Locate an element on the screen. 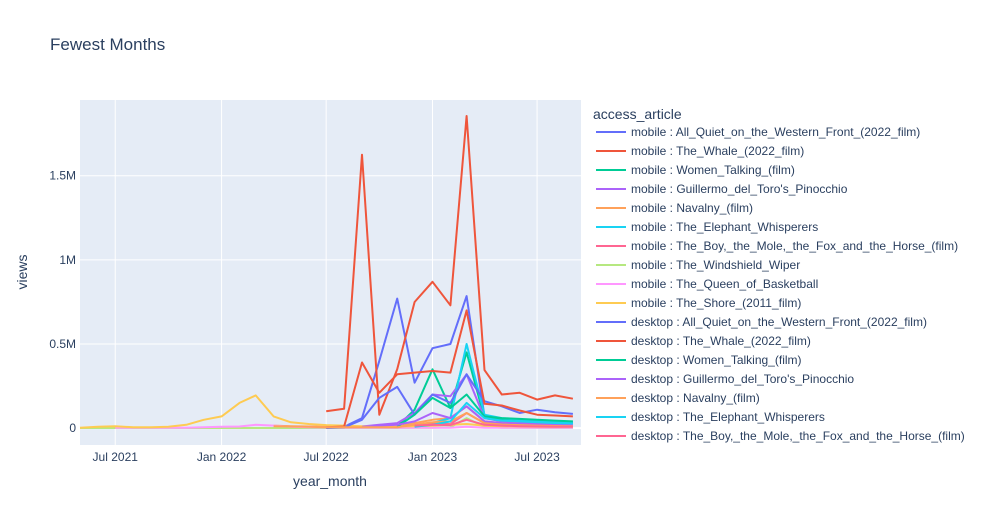 This screenshot has height=525, width=983. legend-item: mobile : Women_Talking_(film) is located at coordinates (713, 170).